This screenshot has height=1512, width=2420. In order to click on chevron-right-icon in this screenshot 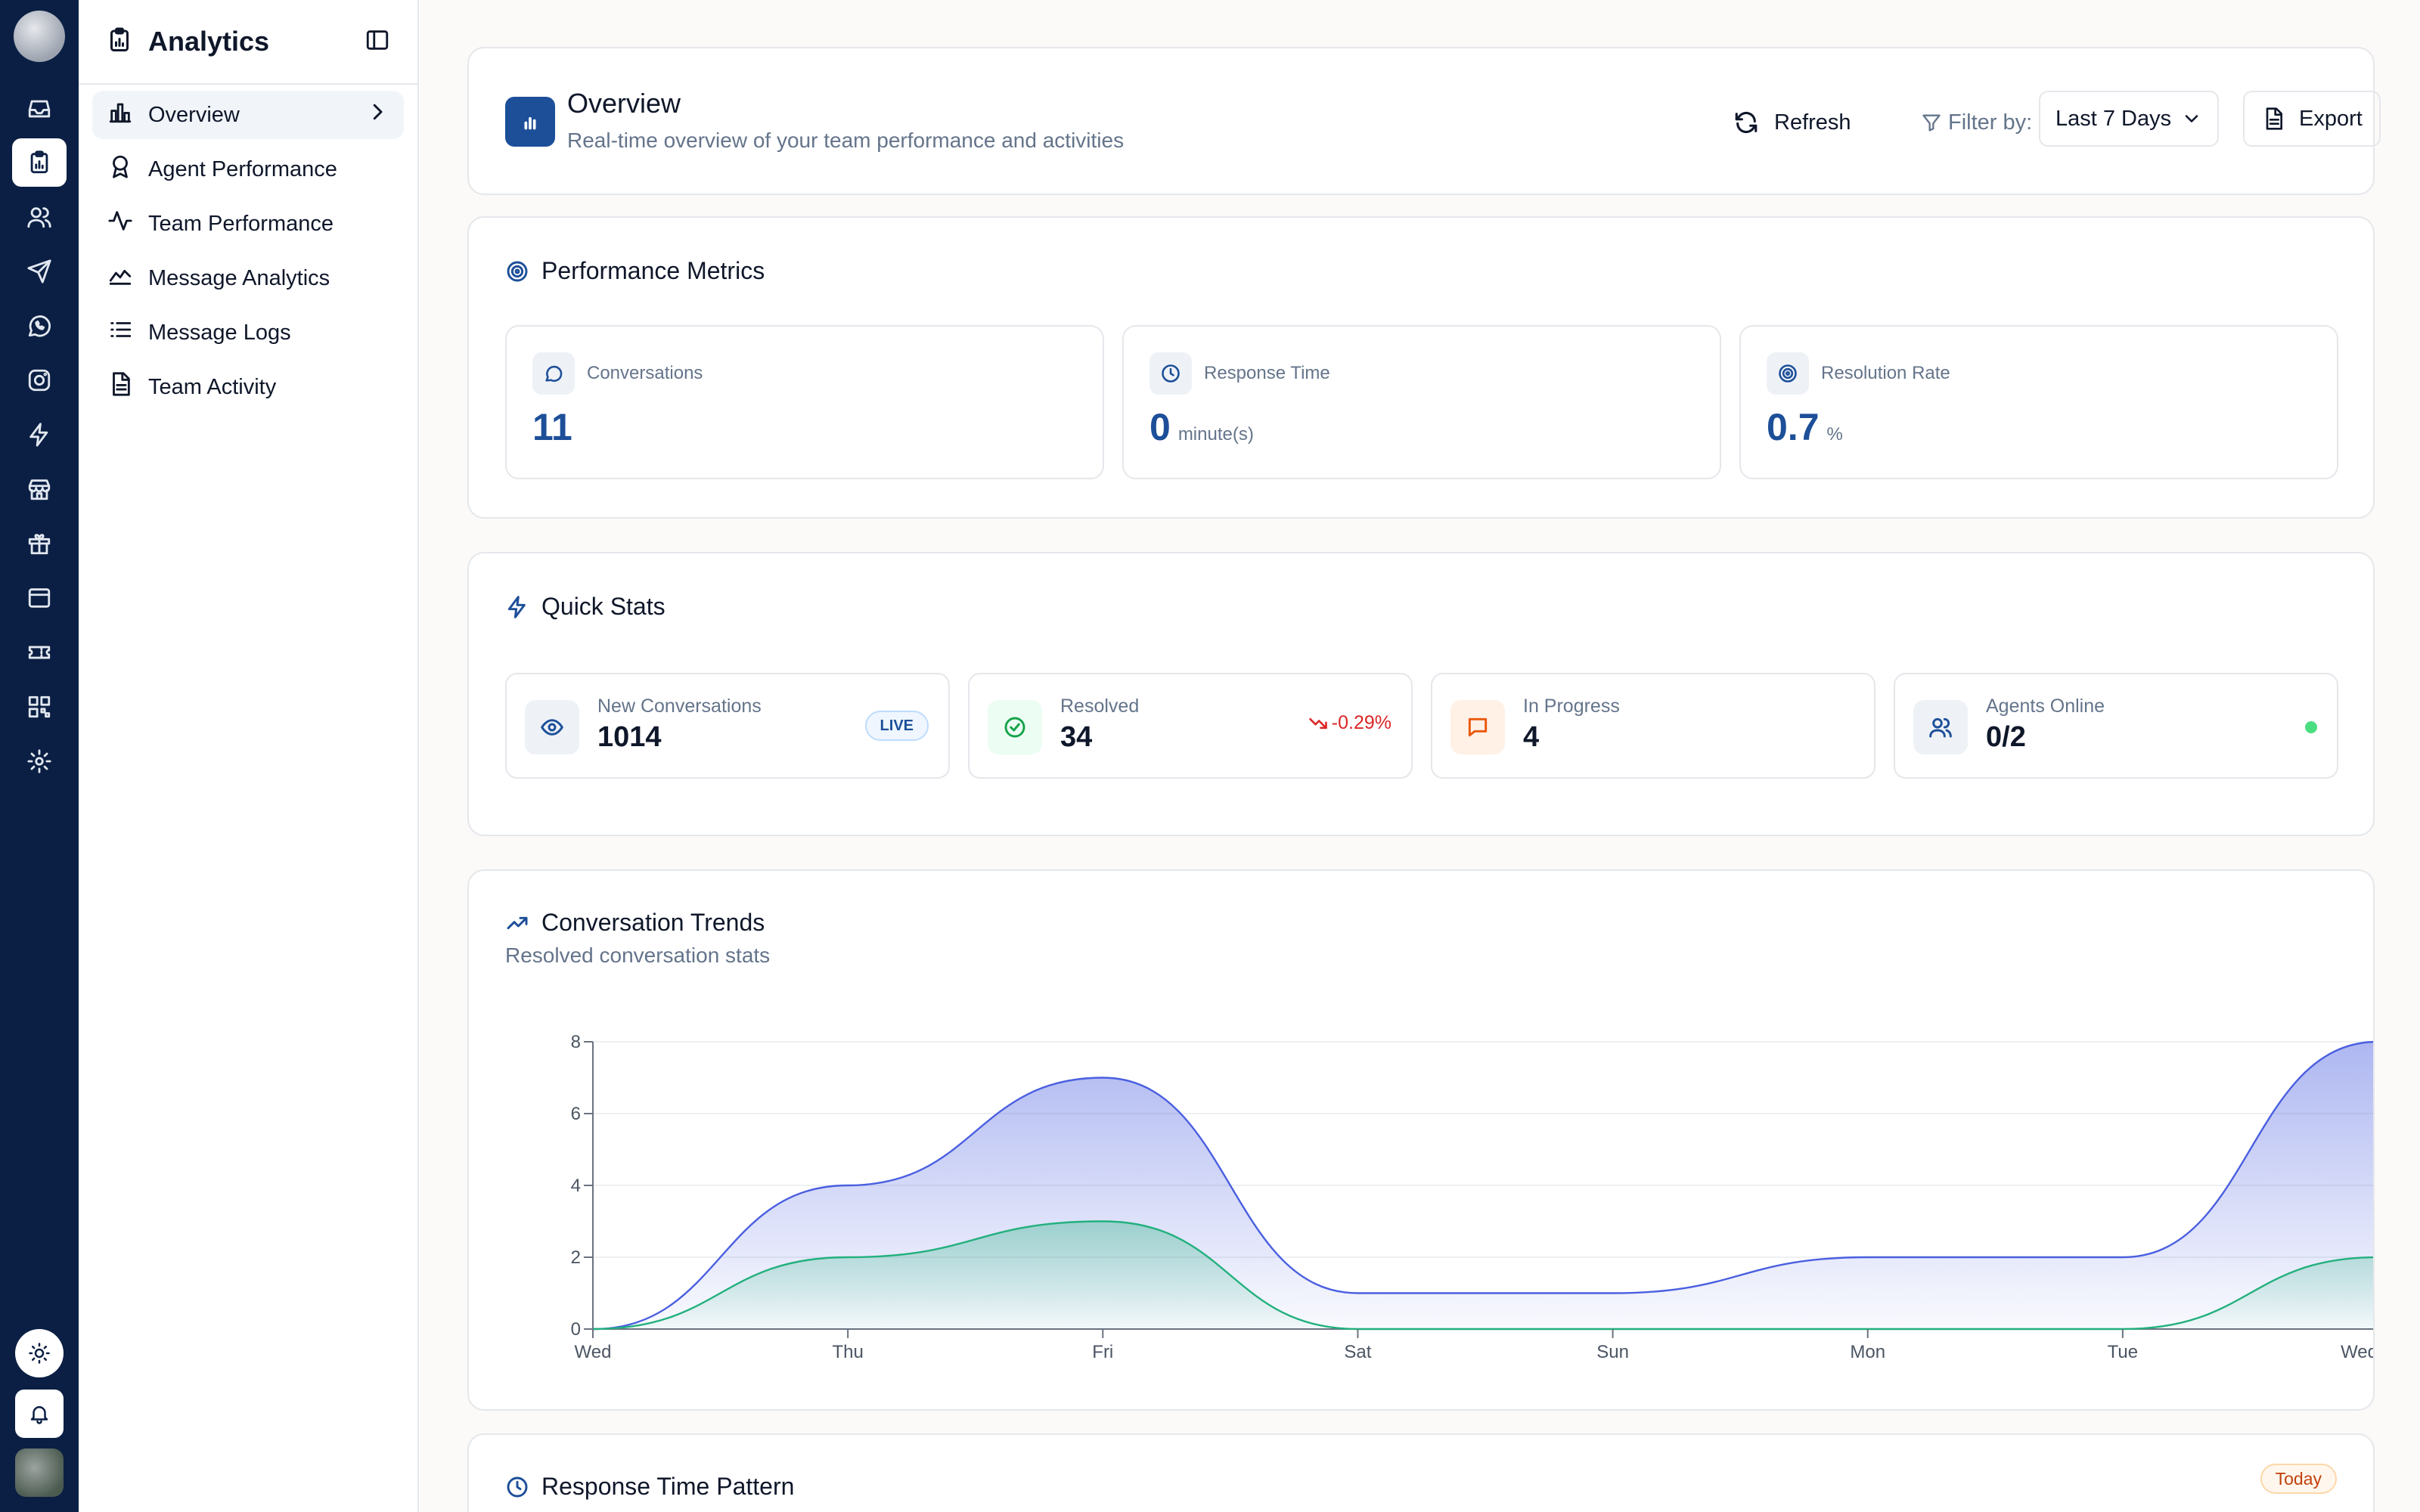, I will do `click(377, 115)`.